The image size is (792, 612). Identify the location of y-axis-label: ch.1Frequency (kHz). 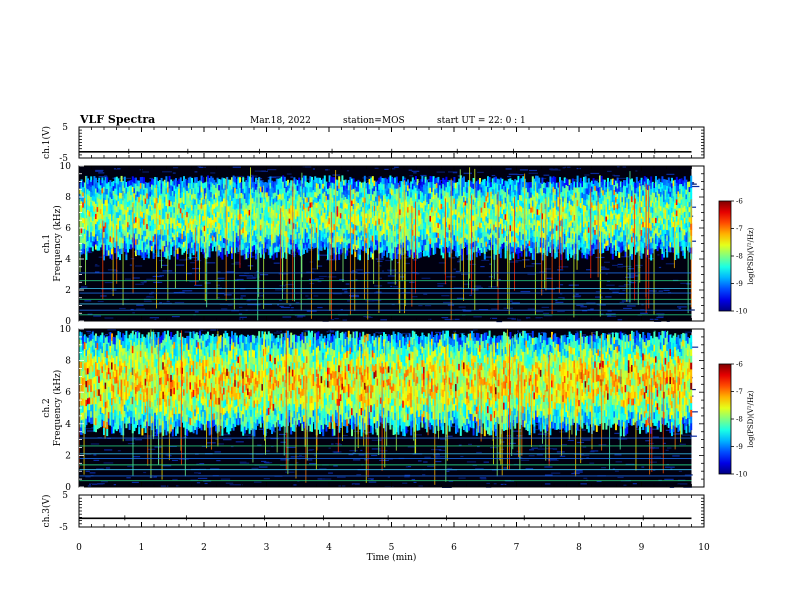
(52, 243).